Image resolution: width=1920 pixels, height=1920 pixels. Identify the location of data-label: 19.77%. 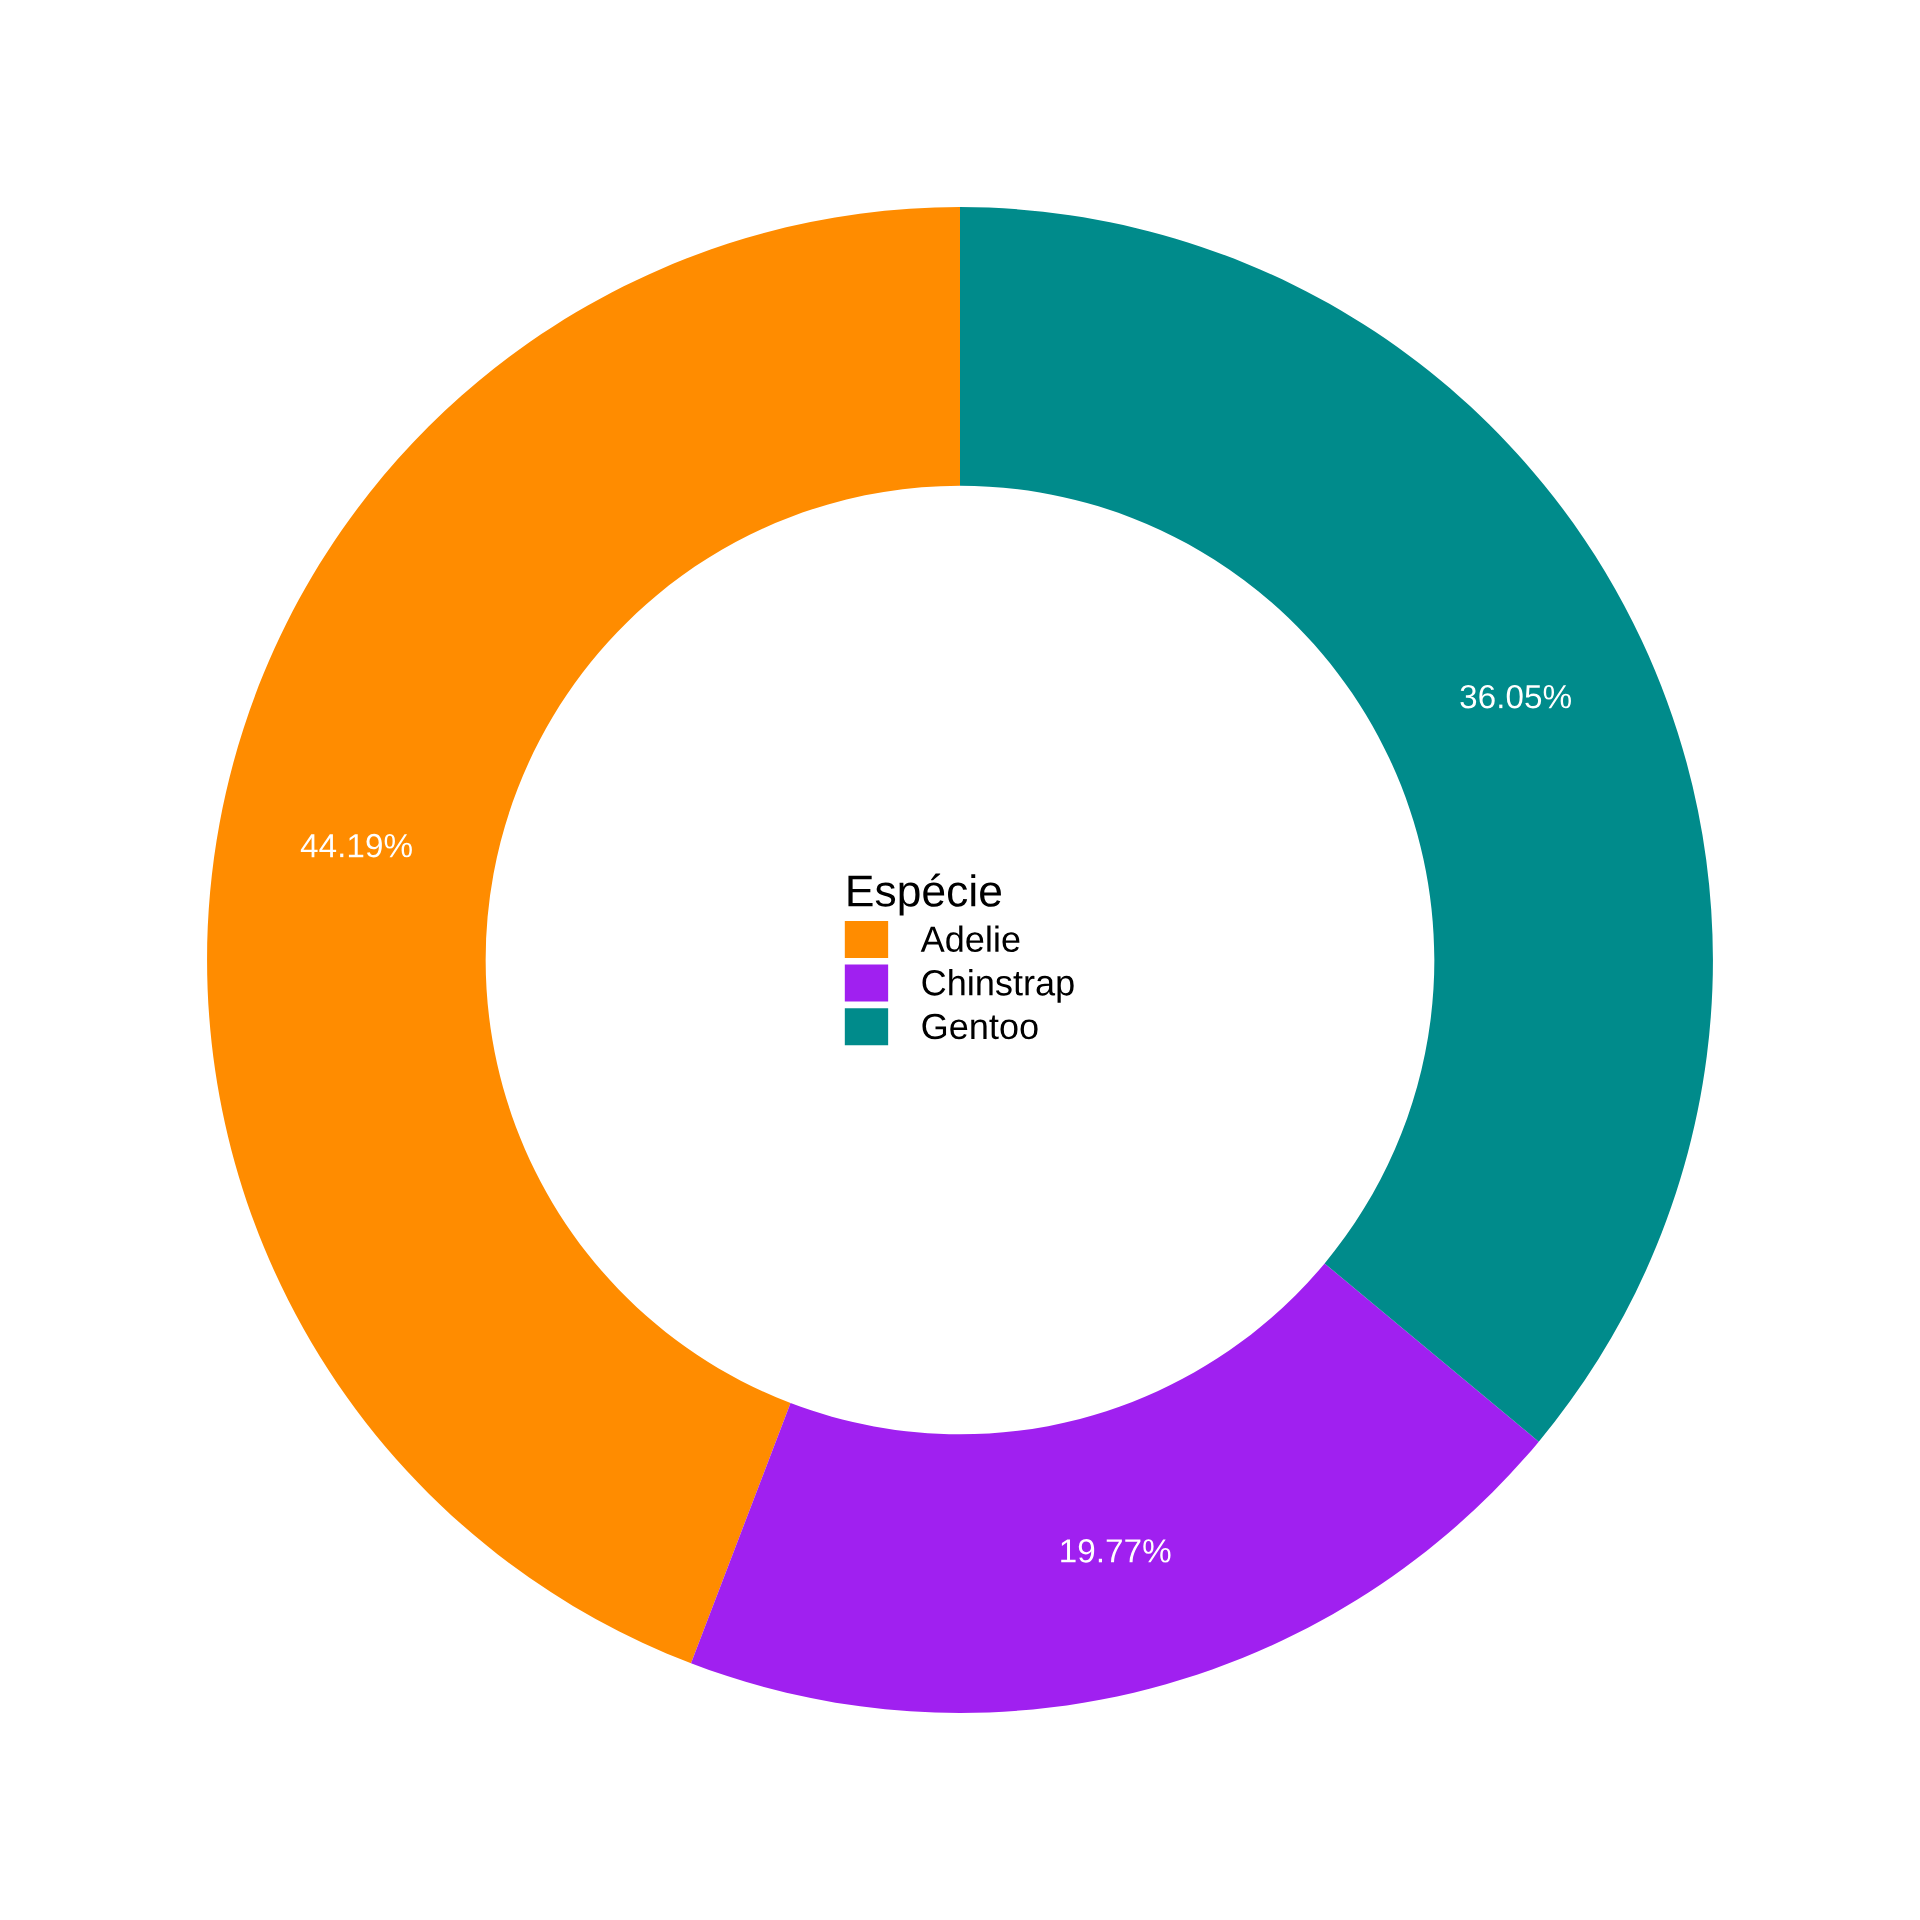
(1116, 1551).